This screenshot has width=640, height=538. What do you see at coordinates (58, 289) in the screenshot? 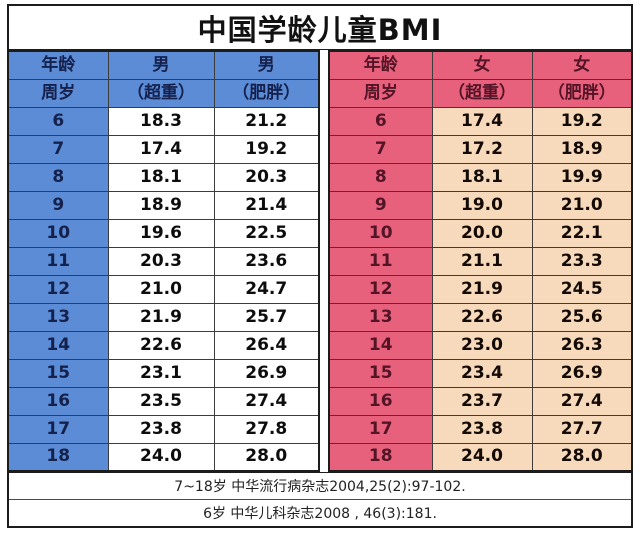
I see `age-cell: 12` at bounding box center [58, 289].